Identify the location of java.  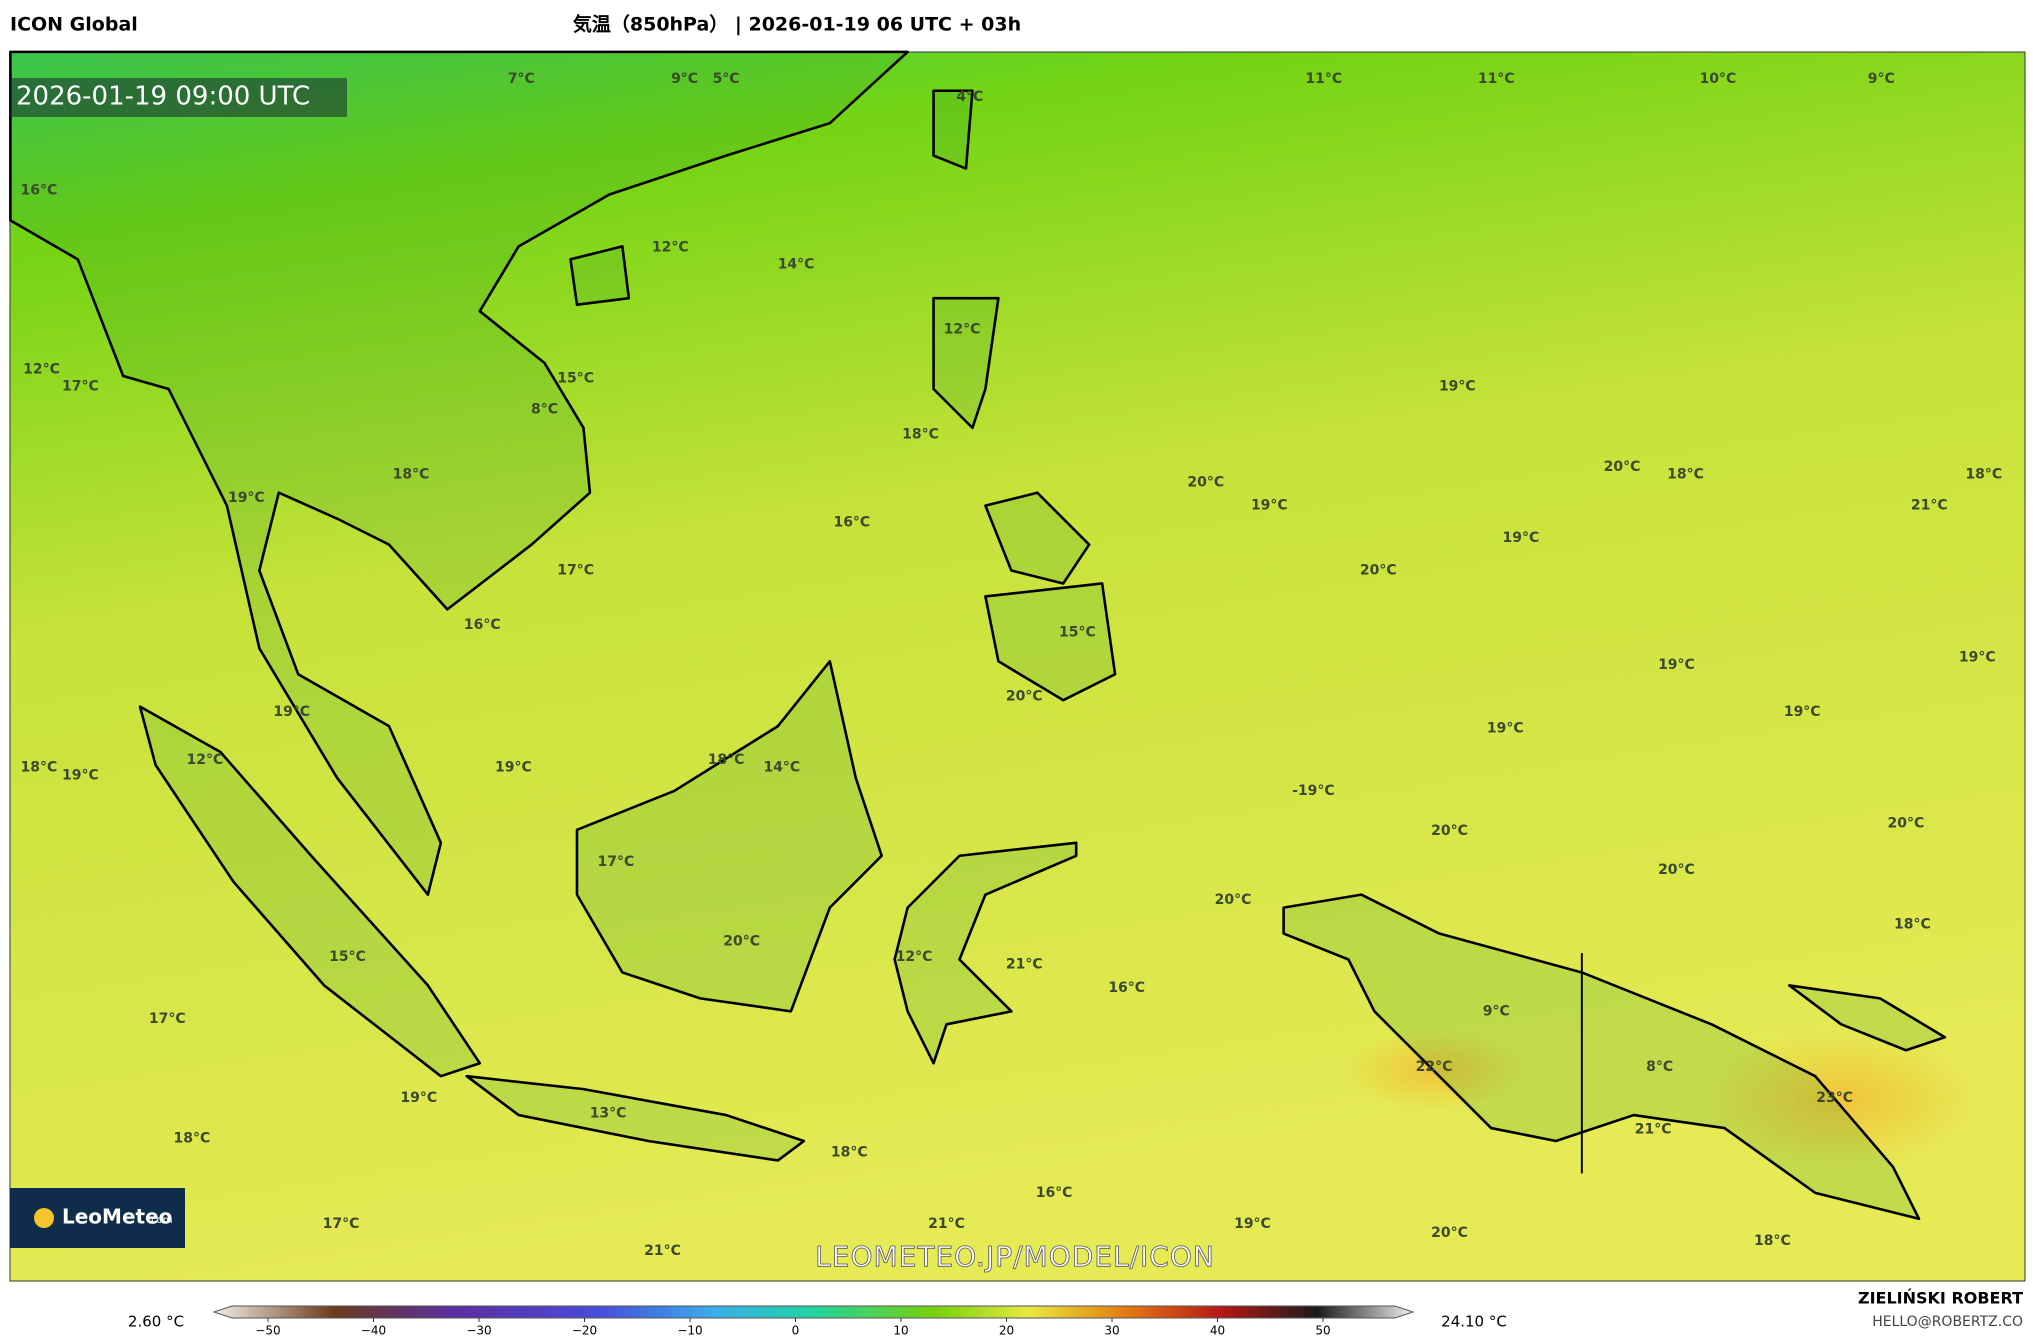
(635, 1118).